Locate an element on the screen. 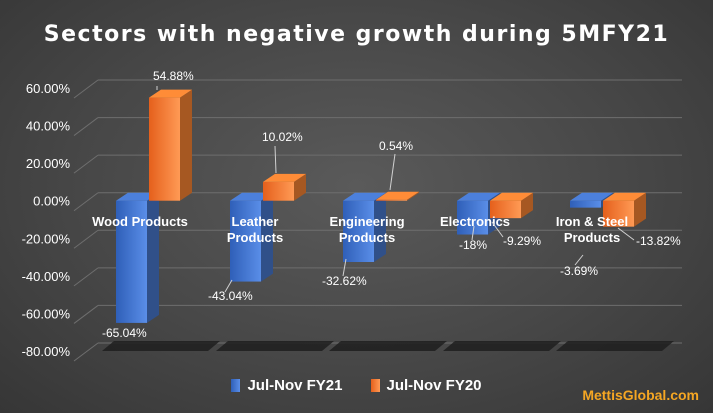  y-tick-label: -20.00% is located at coordinates (46, 238).